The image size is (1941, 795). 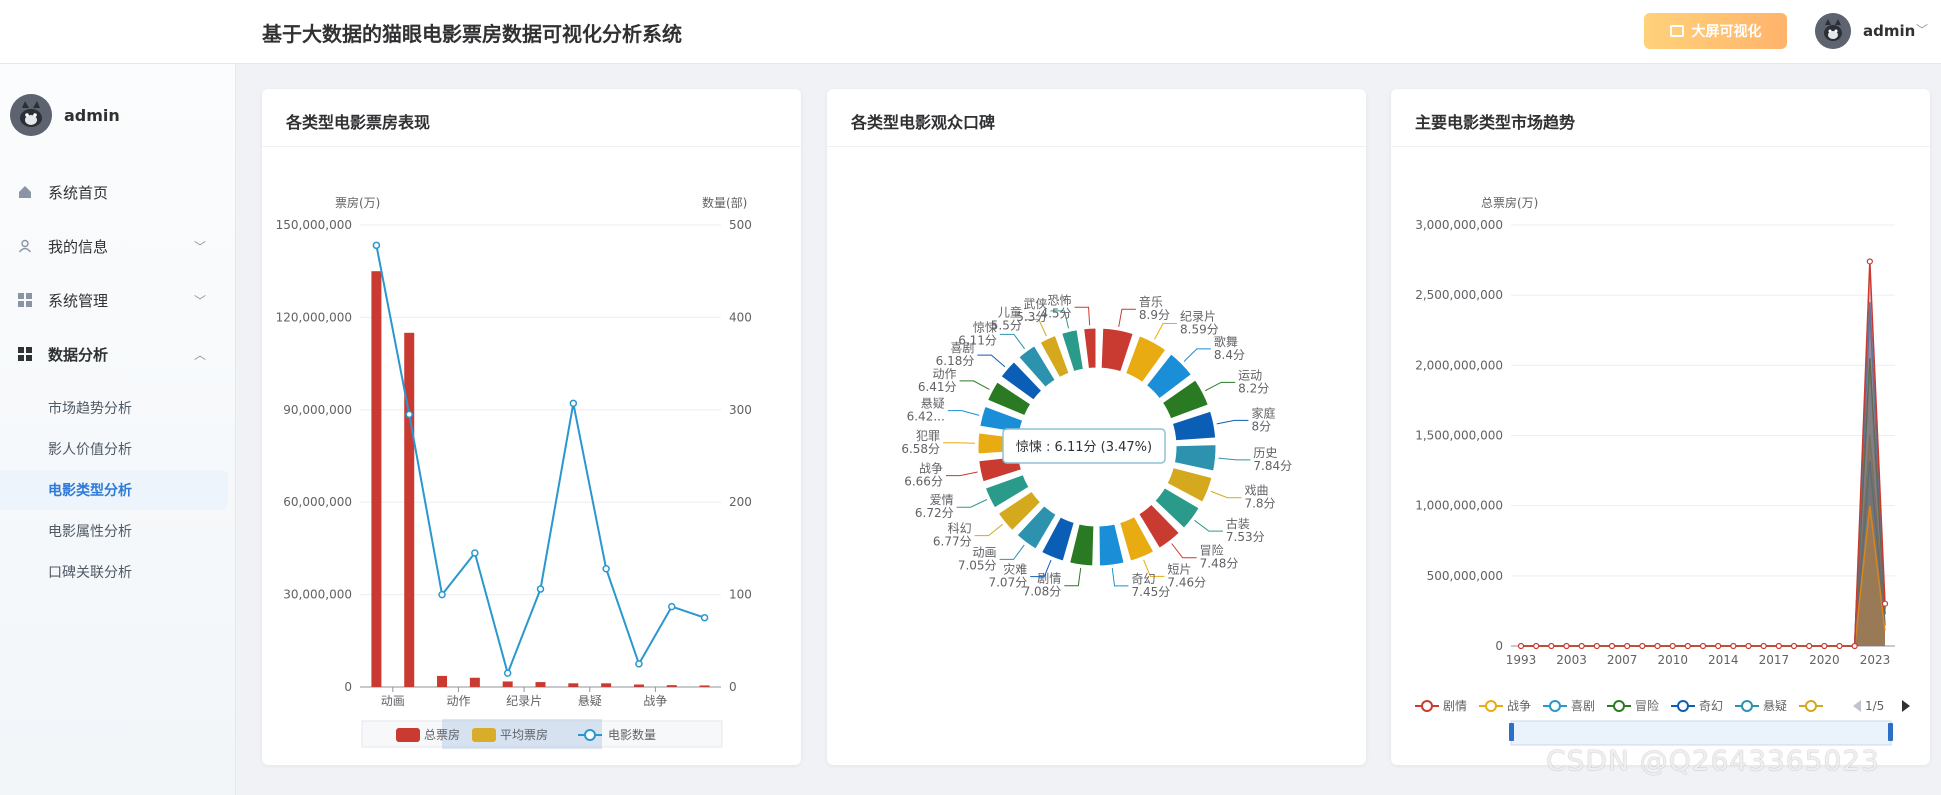 What do you see at coordinates (977, 340) in the screenshot?
I see `slice-value-label: 6.11分` at bounding box center [977, 340].